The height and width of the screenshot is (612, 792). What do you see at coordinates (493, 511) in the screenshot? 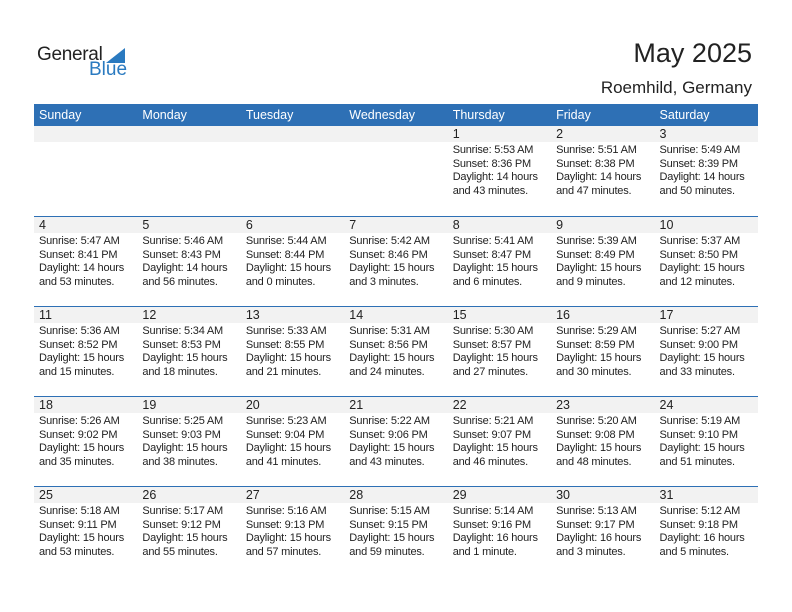
I see `sunrise-text: Sunrise: 5:14 AM` at bounding box center [493, 511].